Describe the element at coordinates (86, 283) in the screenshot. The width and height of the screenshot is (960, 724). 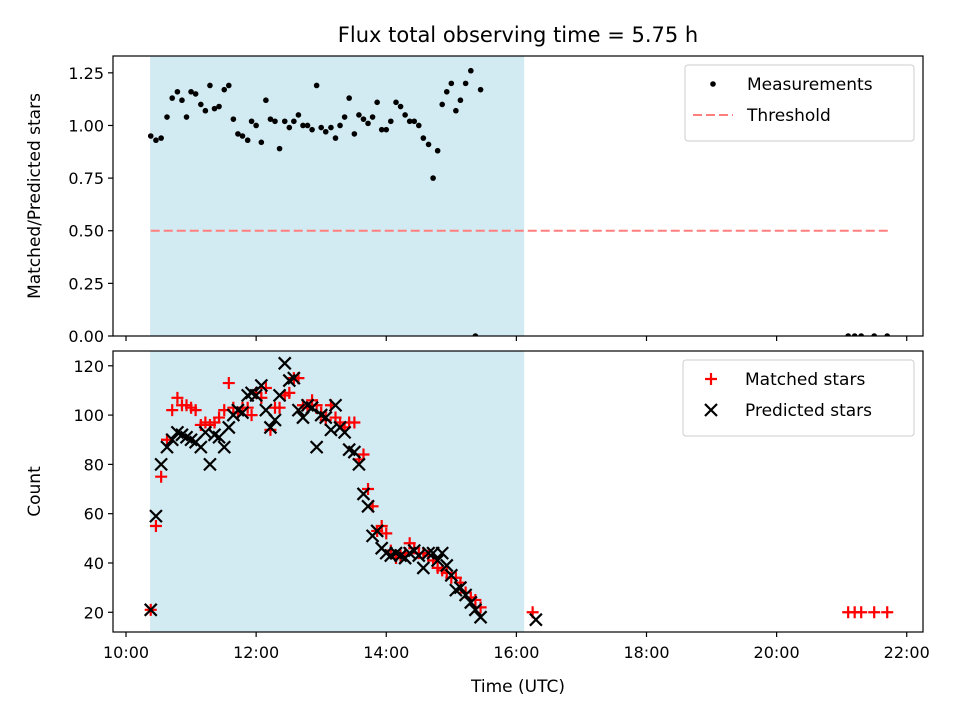
I see `y-tick-label: 0.25` at that location.